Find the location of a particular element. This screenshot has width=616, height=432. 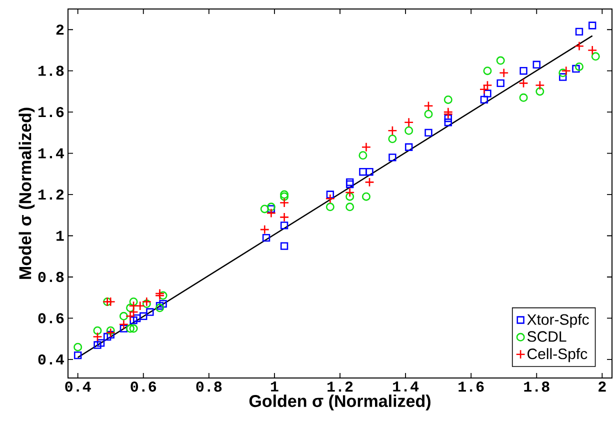

x-tick-label: 1 is located at coordinates (274, 387).